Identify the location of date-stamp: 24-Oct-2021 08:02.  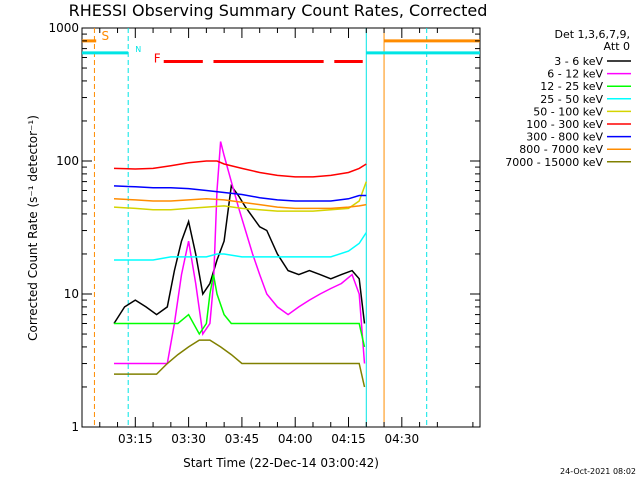
(598, 471).